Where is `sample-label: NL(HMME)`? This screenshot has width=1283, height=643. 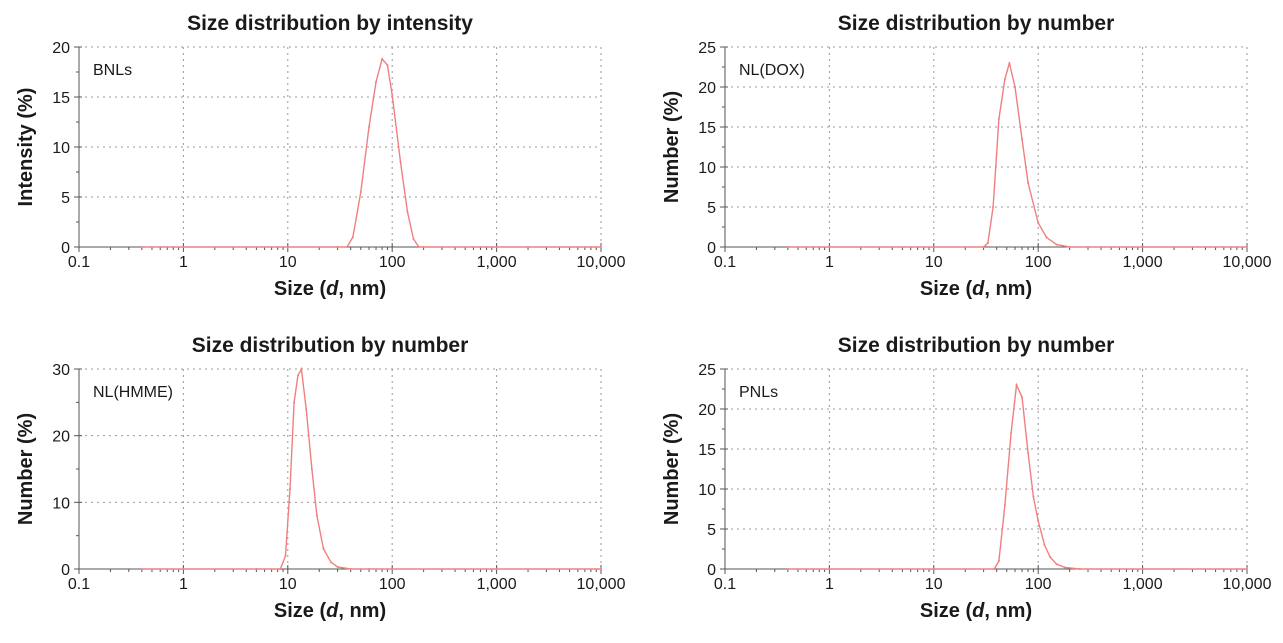 sample-label: NL(HMME) is located at coordinates (133, 392).